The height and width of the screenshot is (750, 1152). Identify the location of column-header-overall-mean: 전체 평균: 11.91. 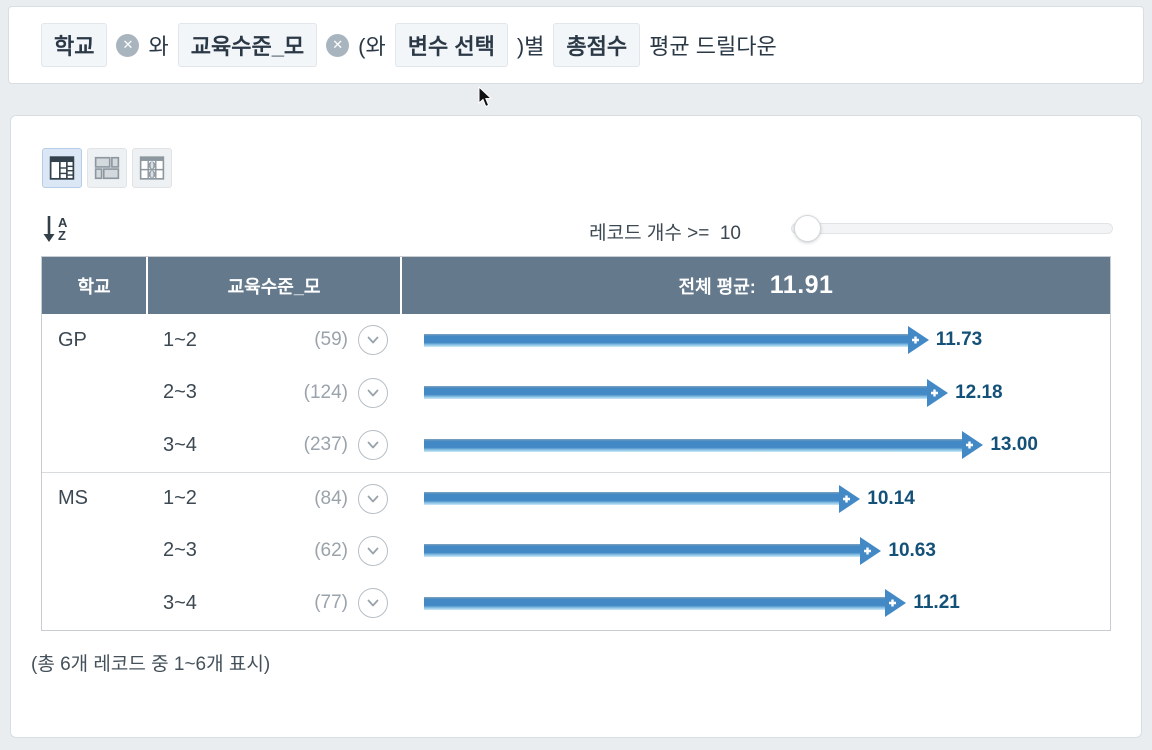
(756, 285).